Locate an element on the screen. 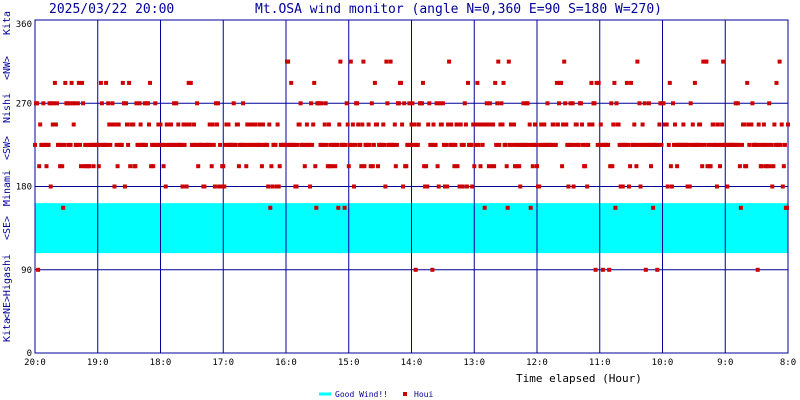 The width and height of the screenshot is (800, 400). y-tick-label: 360 is located at coordinates (24, 25).